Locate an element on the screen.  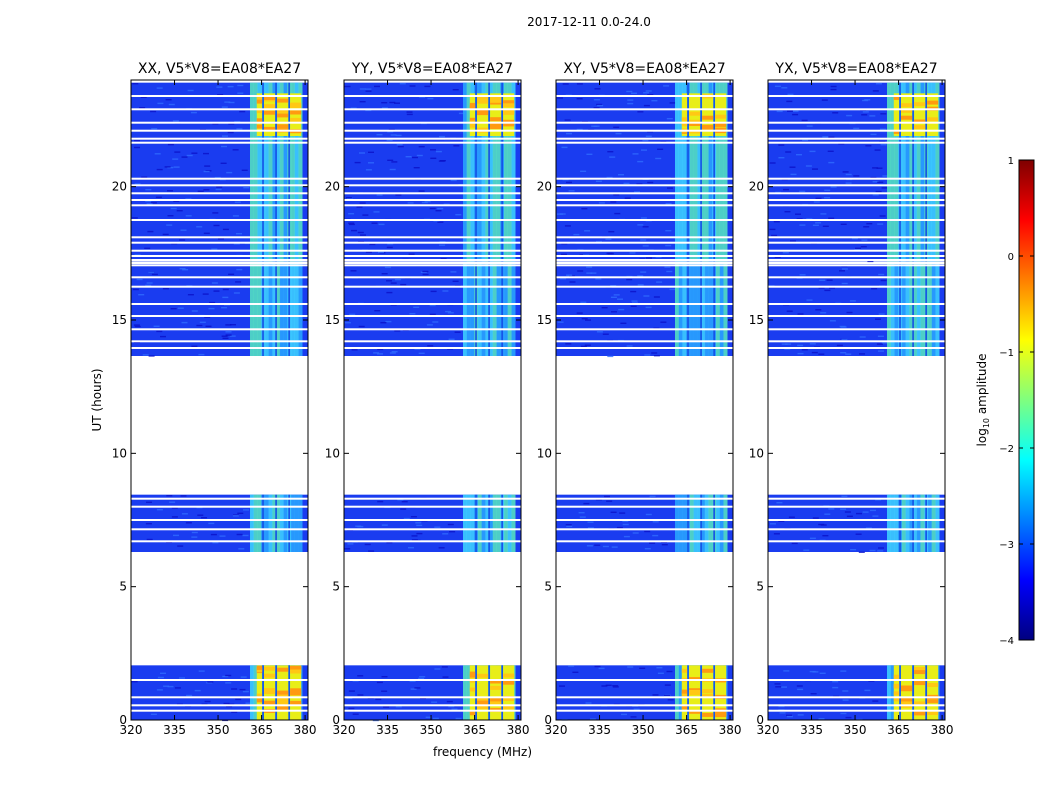
colorbar-tick-label: −3 is located at coordinates (1006, 545).